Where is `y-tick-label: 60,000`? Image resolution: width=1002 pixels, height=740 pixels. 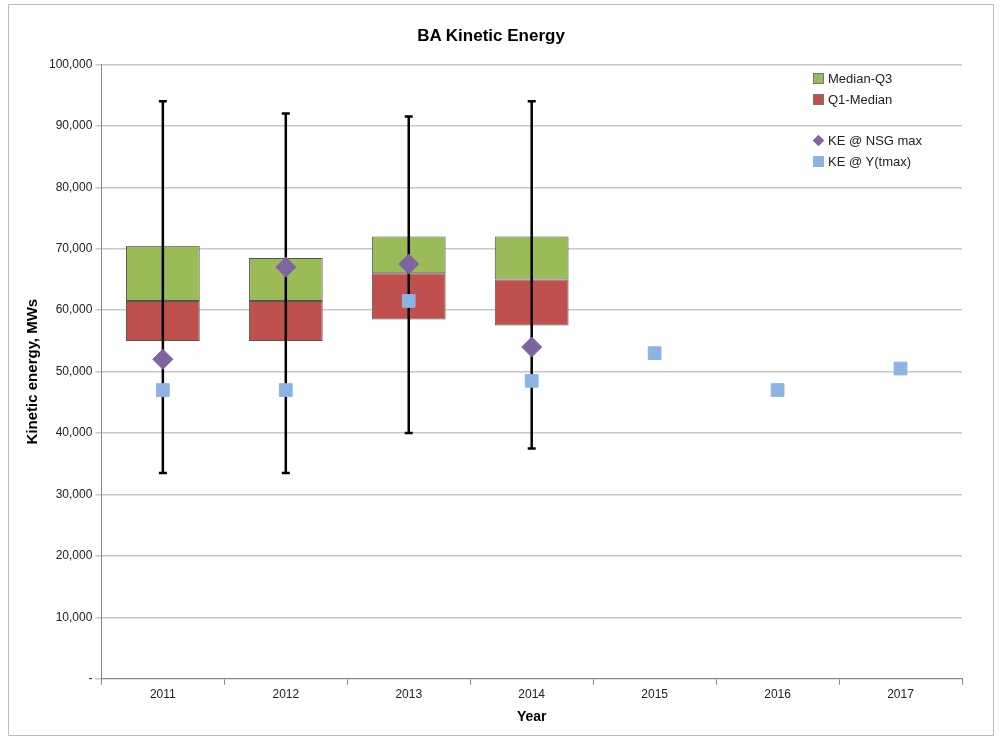
y-tick-label: 60,000 is located at coordinates (74, 309).